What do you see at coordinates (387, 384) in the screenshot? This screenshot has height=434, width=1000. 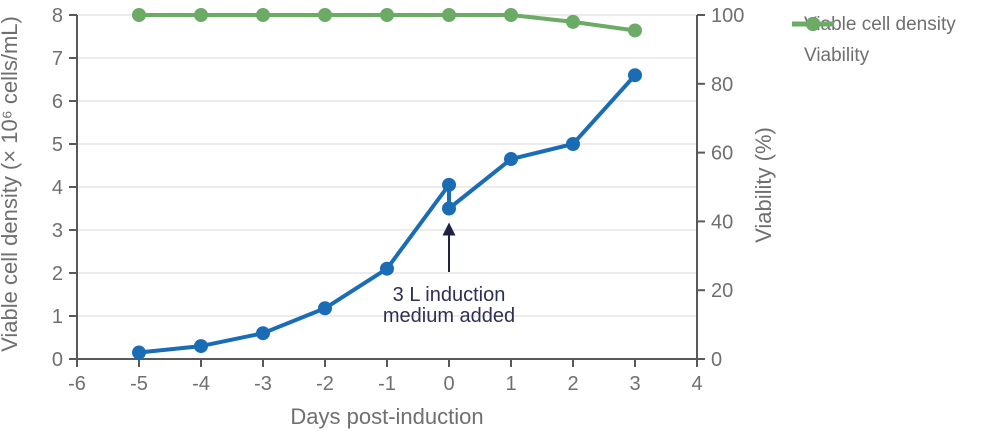 I see `x-tick-label: -1` at bounding box center [387, 384].